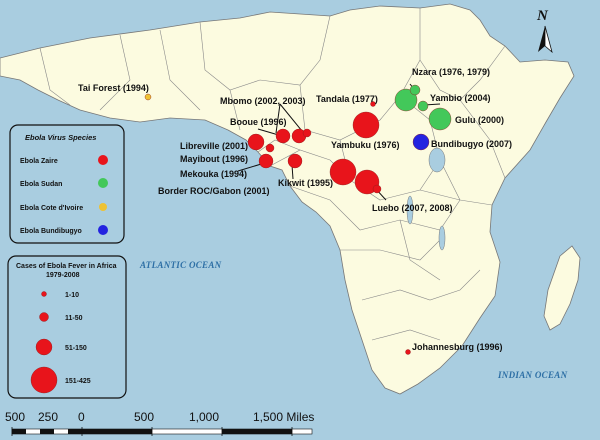  What do you see at coordinates (214, 191) in the screenshot?
I see `place-label: Border ROC/Gabon (2001)` at bounding box center [214, 191].